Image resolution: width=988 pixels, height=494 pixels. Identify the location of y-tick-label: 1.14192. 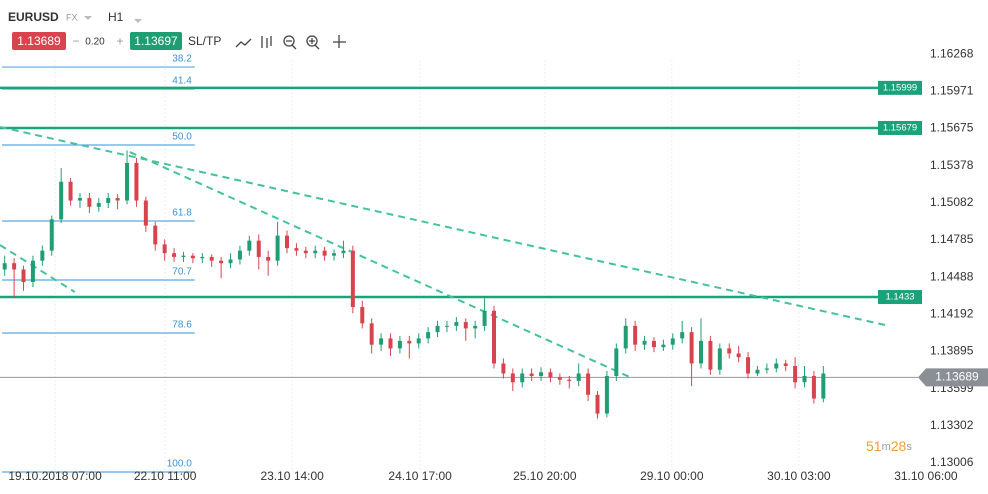
(952, 314).